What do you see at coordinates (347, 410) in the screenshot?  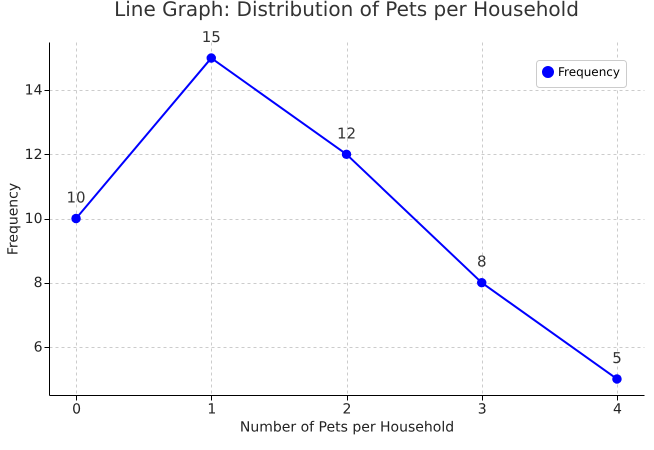 I see `x-tick-label: 2` at bounding box center [347, 410].